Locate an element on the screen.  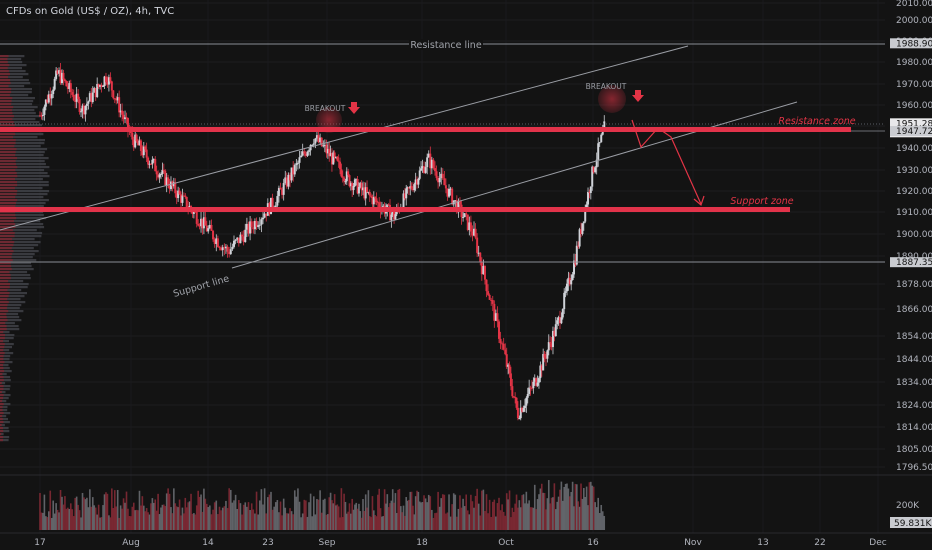
volume-badge-label: 59.831K is located at coordinates (913, 524).